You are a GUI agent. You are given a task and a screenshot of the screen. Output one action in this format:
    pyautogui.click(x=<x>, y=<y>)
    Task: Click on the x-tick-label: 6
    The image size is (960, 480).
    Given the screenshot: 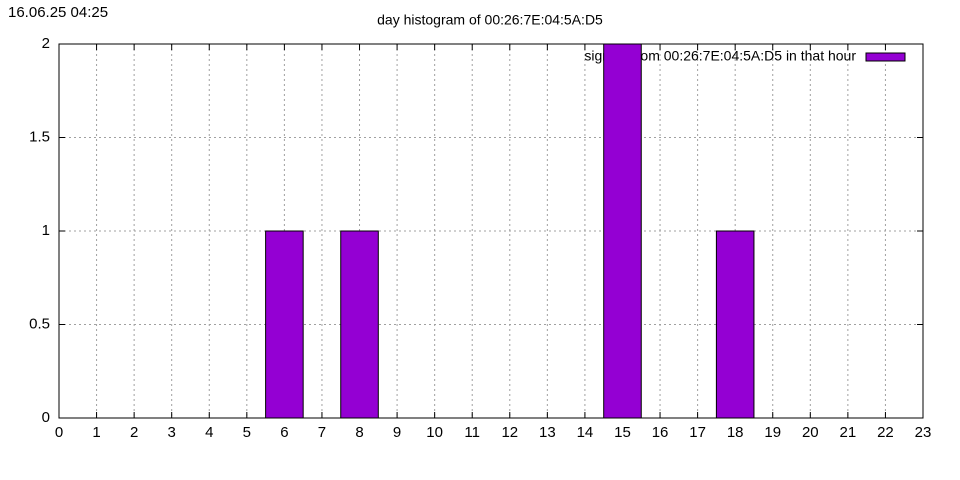 What is the action you would take?
    pyautogui.click(x=284, y=432)
    